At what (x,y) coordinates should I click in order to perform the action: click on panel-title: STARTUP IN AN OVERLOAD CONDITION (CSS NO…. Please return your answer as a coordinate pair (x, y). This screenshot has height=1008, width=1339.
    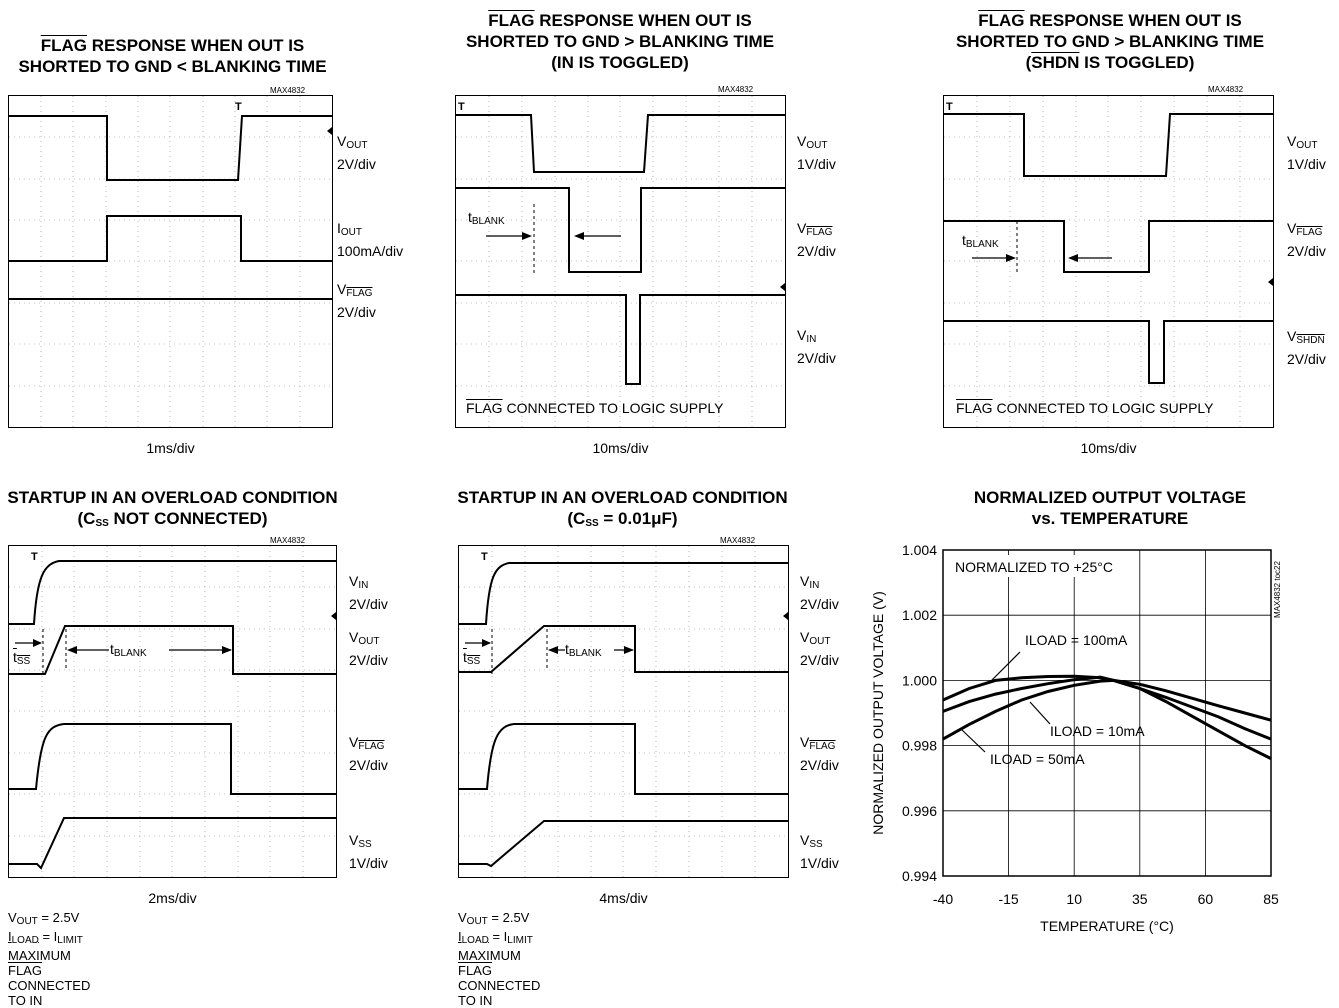
    Looking at the image, I should click on (172, 508).